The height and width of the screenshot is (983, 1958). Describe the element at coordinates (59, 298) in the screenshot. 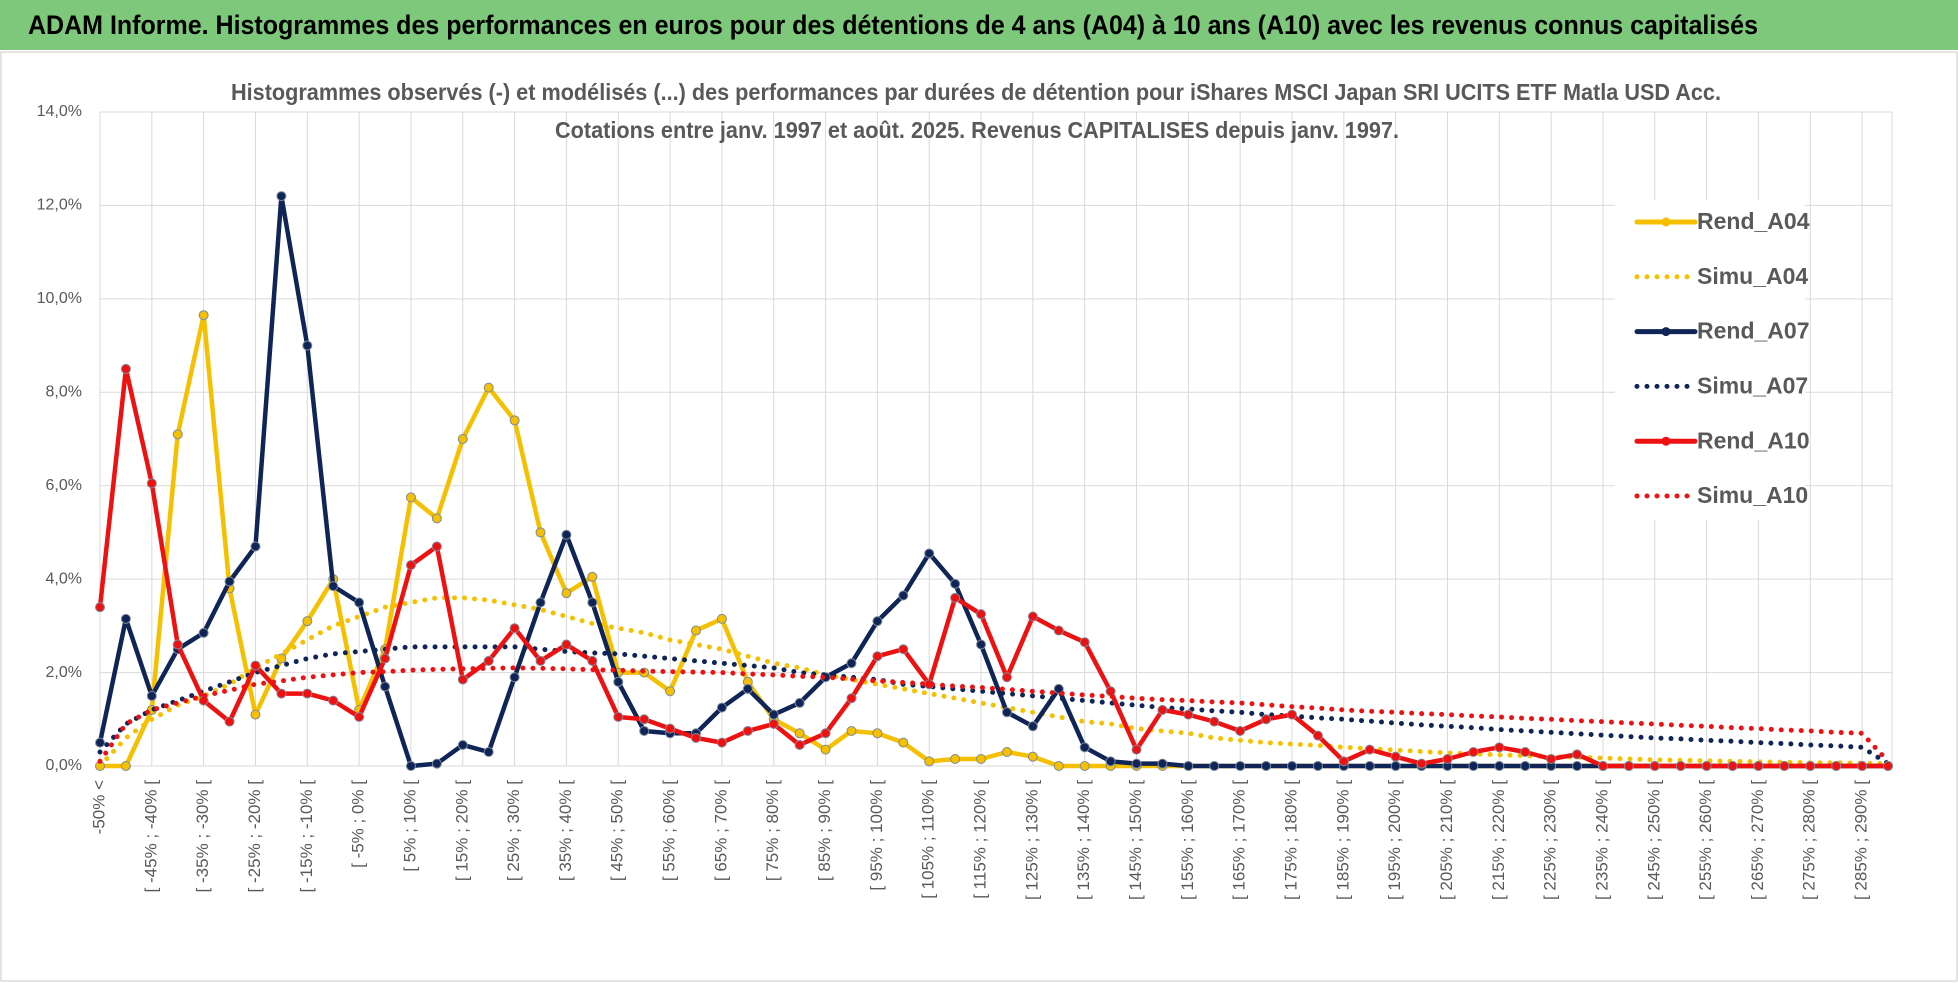

I see `y-tick-label: 10,0%` at that location.